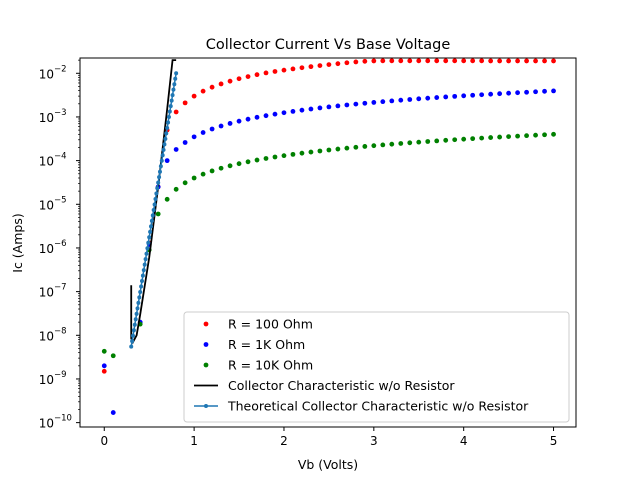 The height and width of the screenshot is (484, 640). What do you see at coordinates (206, 344) in the screenshot?
I see `legend-swatch` at bounding box center [206, 344].